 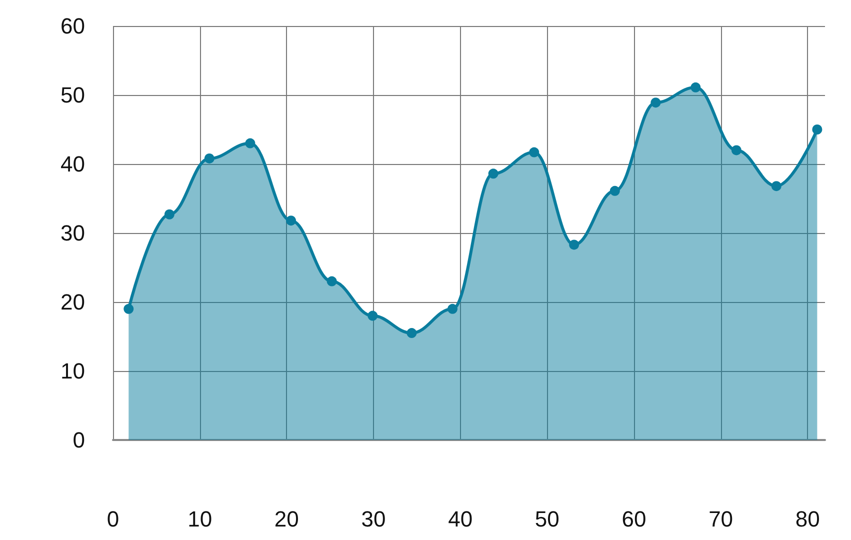 What do you see at coordinates (72, 302) in the screenshot?
I see `y-tick-label: 20` at bounding box center [72, 302].